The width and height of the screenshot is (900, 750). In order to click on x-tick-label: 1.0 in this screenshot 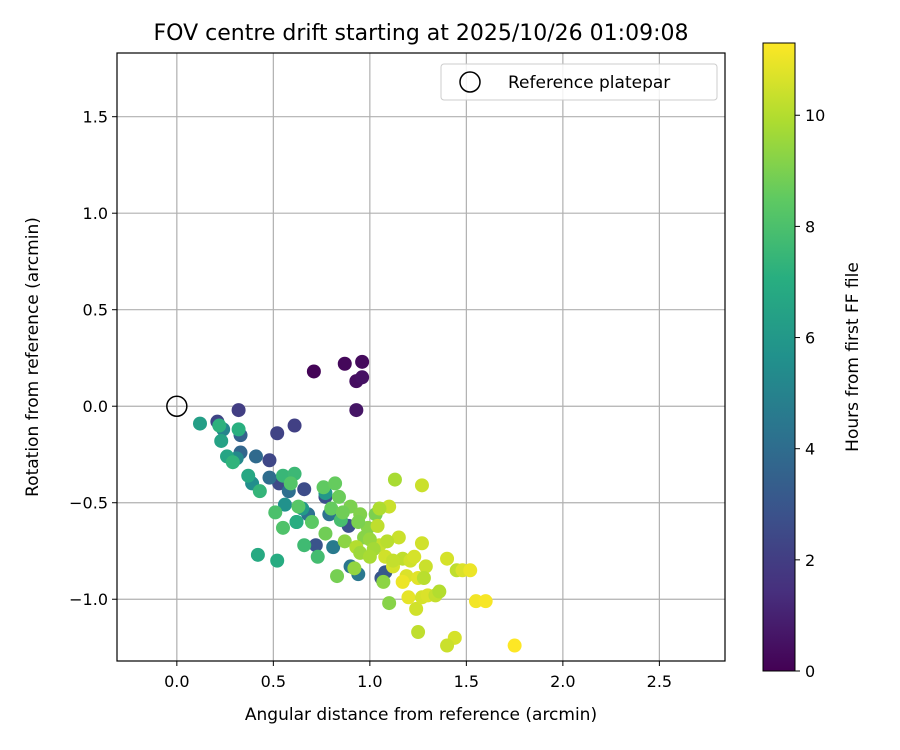, I will do `click(369, 681)`.